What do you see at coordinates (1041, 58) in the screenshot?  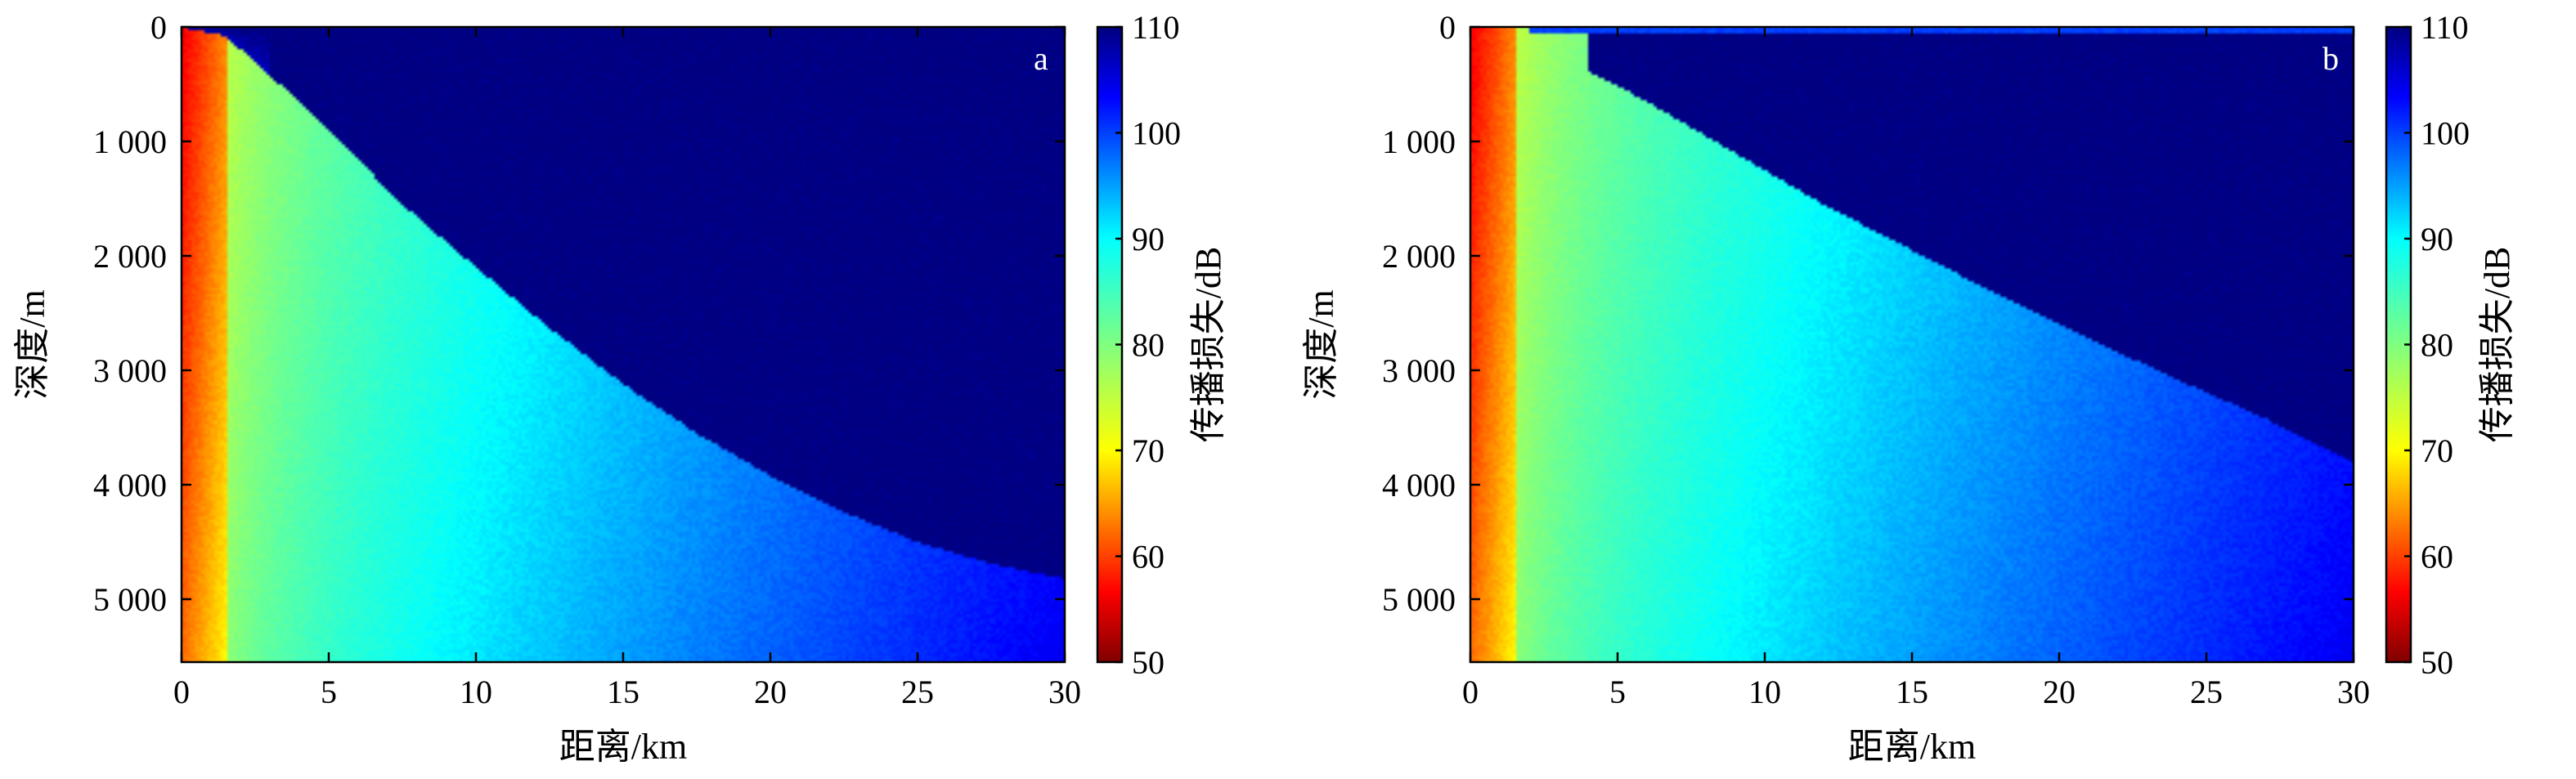 I see `panel-label: a` at bounding box center [1041, 58].